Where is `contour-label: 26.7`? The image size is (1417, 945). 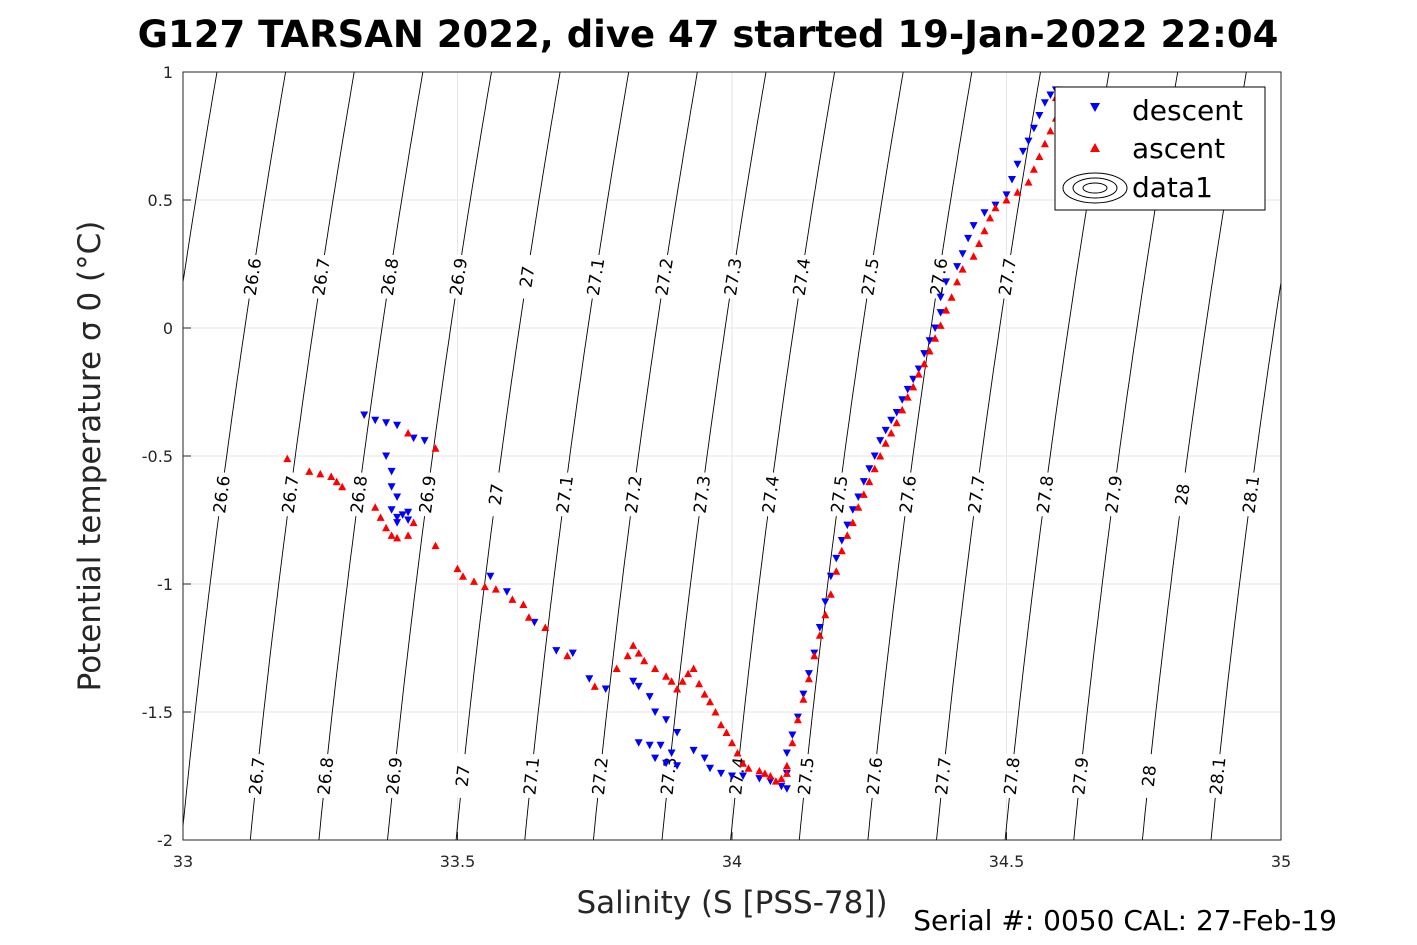 contour-label: 26.7 is located at coordinates (291, 494).